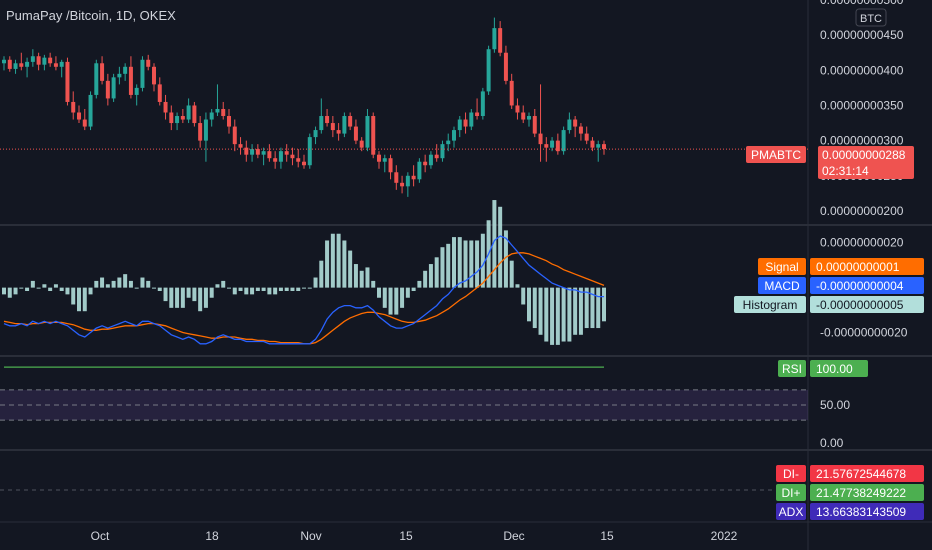  What do you see at coordinates (100, 536) in the screenshot?
I see `time-tick-label: Oct` at bounding box center [100, 536].